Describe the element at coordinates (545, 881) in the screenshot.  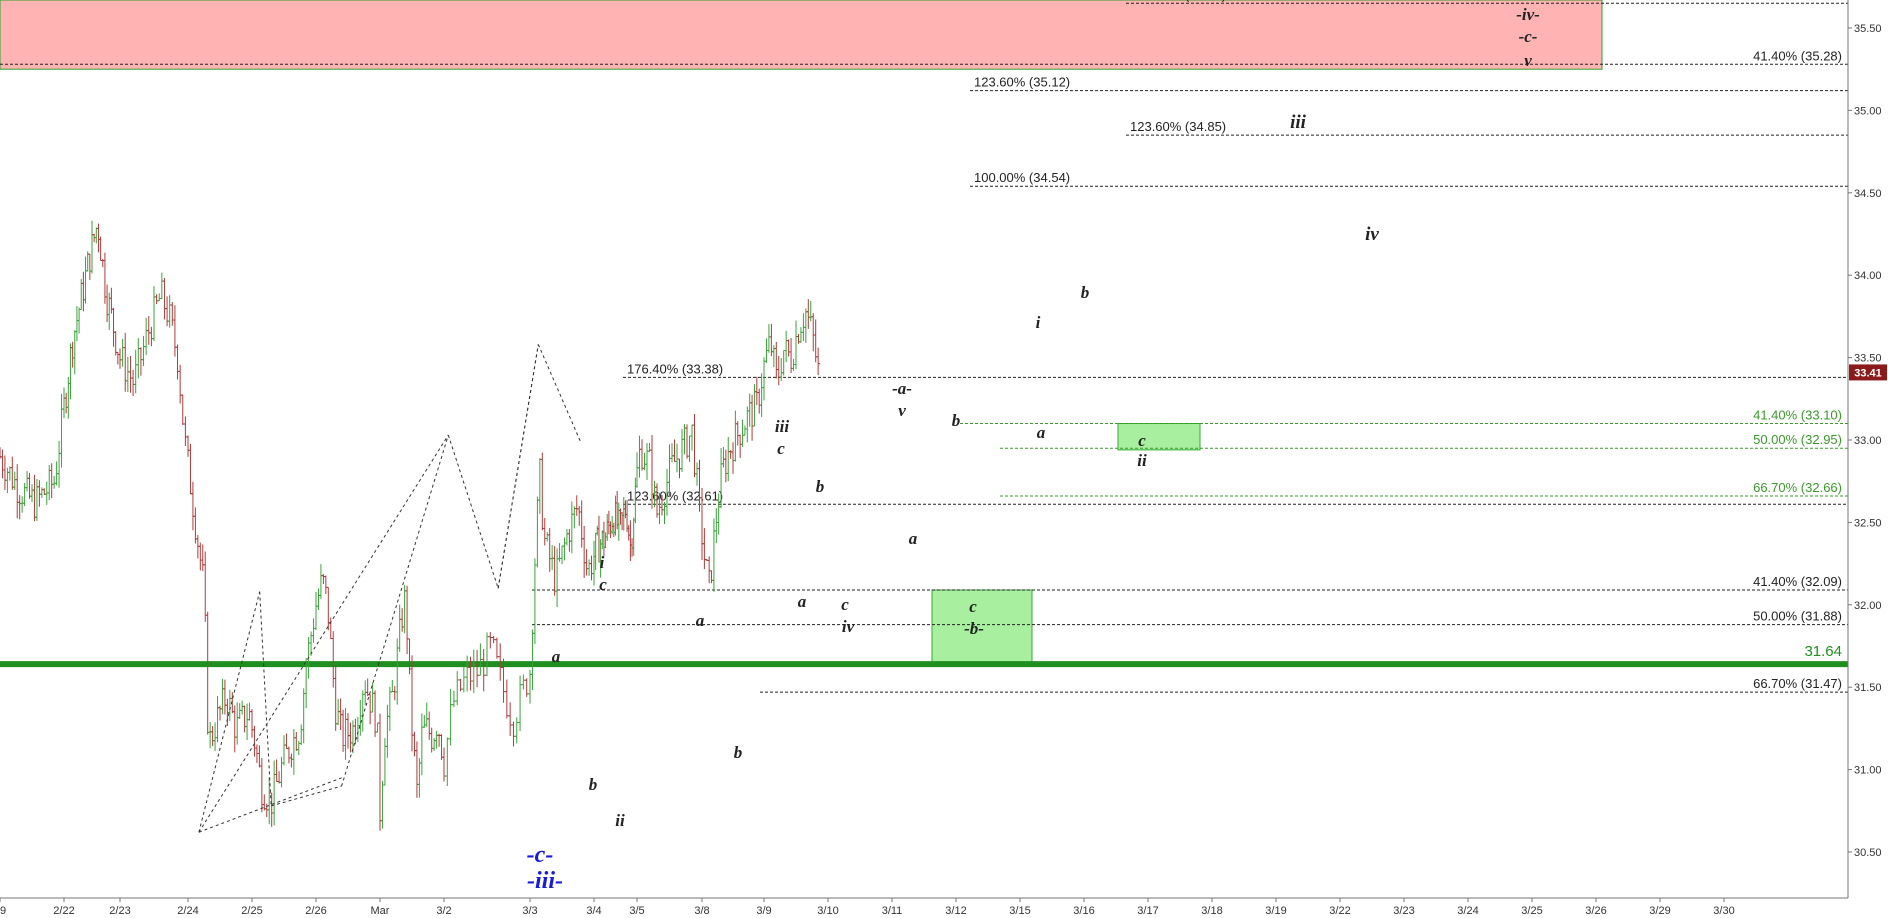
I see `wave-label: -iii-` at that location.